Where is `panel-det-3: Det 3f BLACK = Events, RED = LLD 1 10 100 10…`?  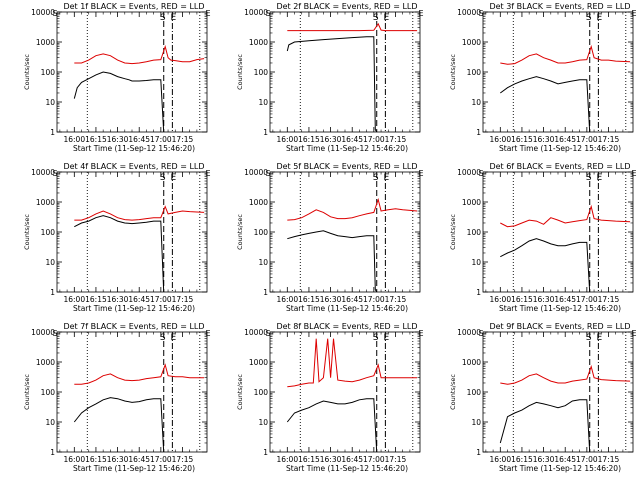
panel-det-3: Det 3f BLACK = Events, RED = LLD 1 10 100 10… is located at coordinates (543, 77).